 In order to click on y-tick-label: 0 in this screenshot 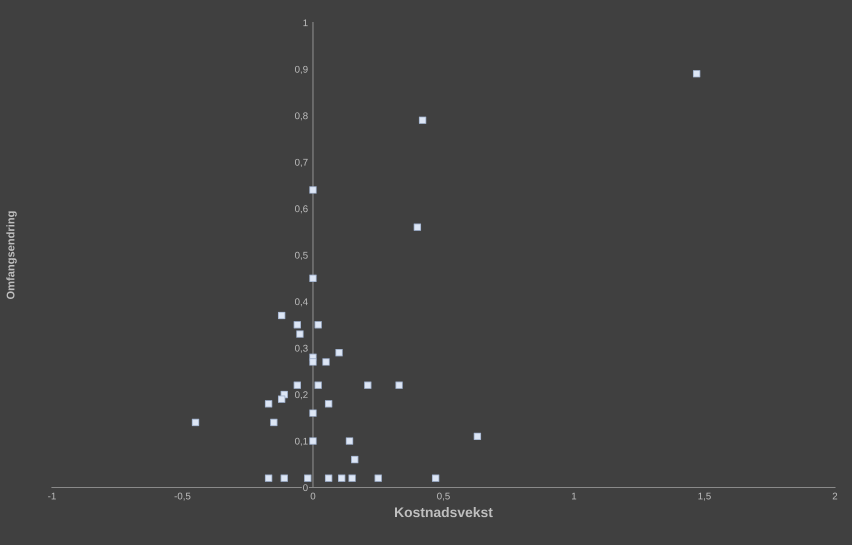, I will do `click(305, 488)`.